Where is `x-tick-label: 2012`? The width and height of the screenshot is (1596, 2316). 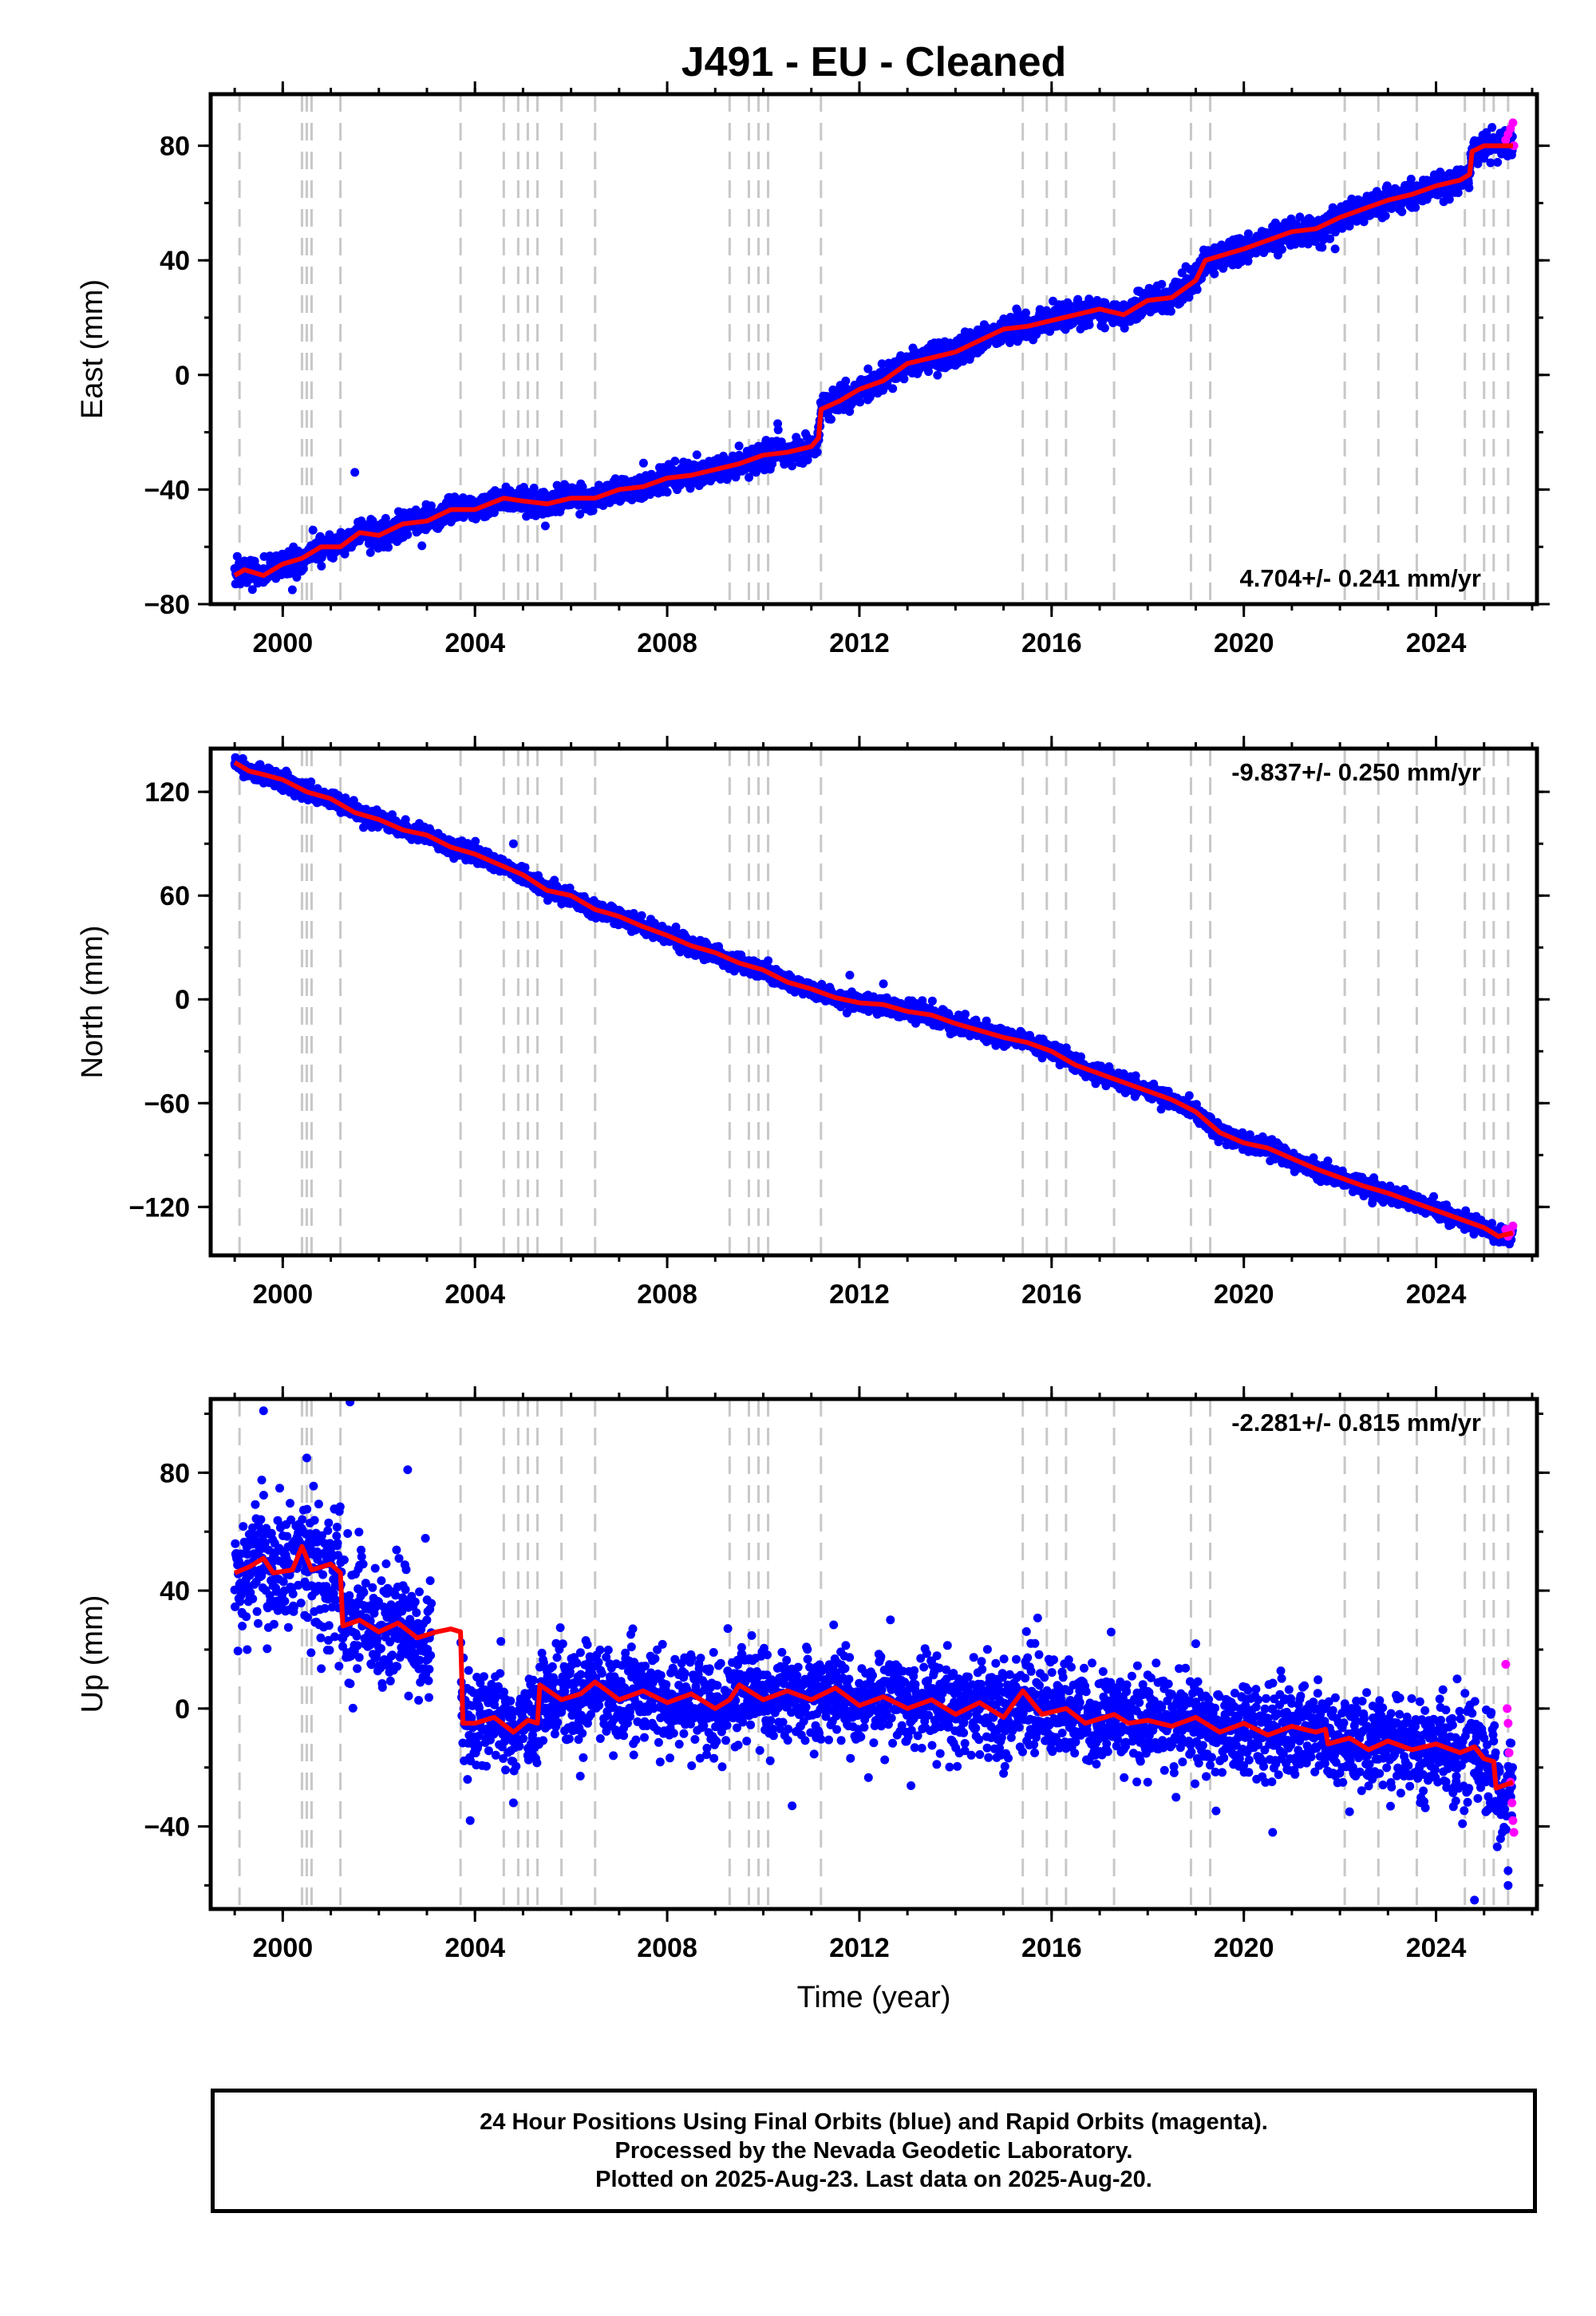 x-tick-label: 2012 is located at coordinates (859, 643).